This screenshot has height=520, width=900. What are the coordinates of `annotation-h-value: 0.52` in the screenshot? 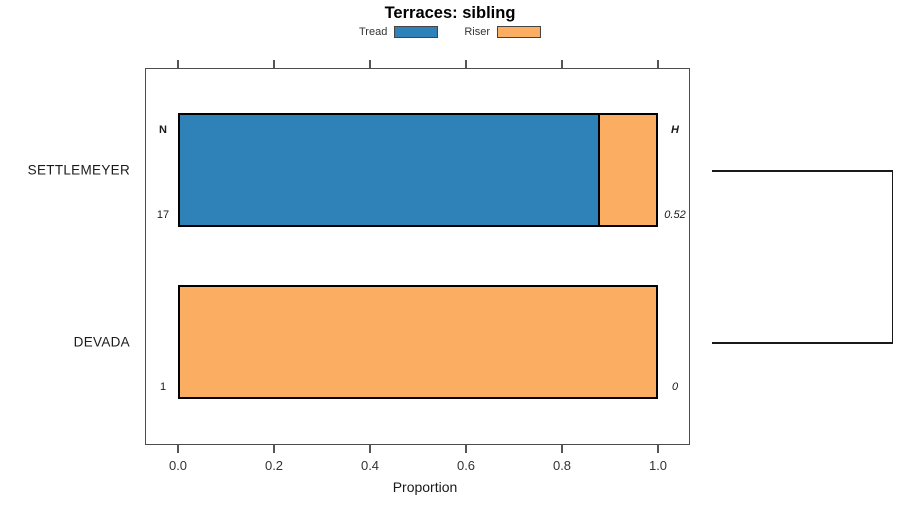 It's located at (675, 215).